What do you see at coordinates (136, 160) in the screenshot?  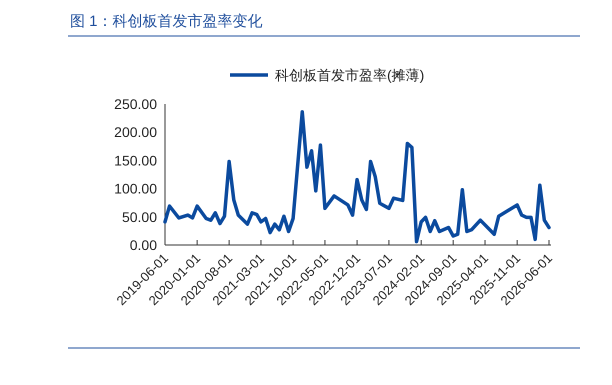 I see `y-tick-label: 150.00` at bounding box center [136, 160].